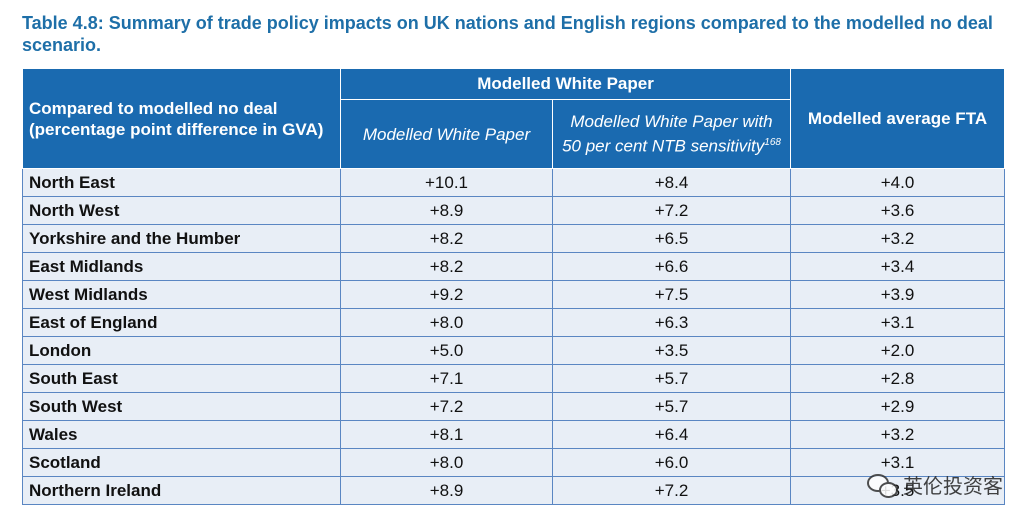  Describe the element at coordinates (181, 322) in the screenshot. I see `region-name-cell: East of England` at that location.